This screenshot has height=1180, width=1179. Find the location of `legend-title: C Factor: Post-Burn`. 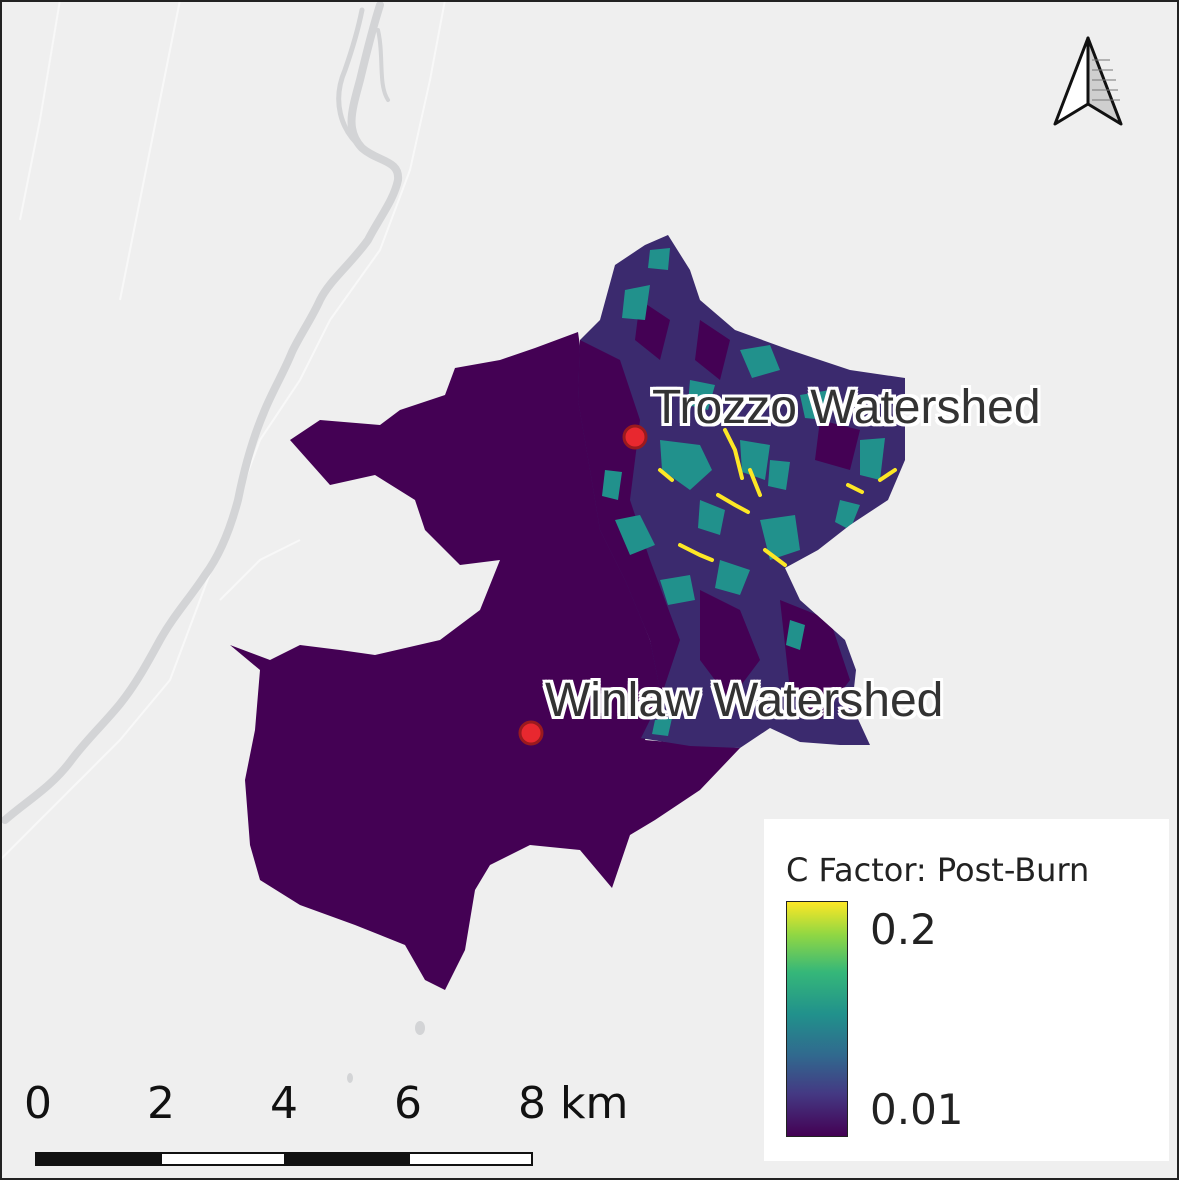

legend-title: C Factor: Post-Burn is located at coordinates (938, 870).